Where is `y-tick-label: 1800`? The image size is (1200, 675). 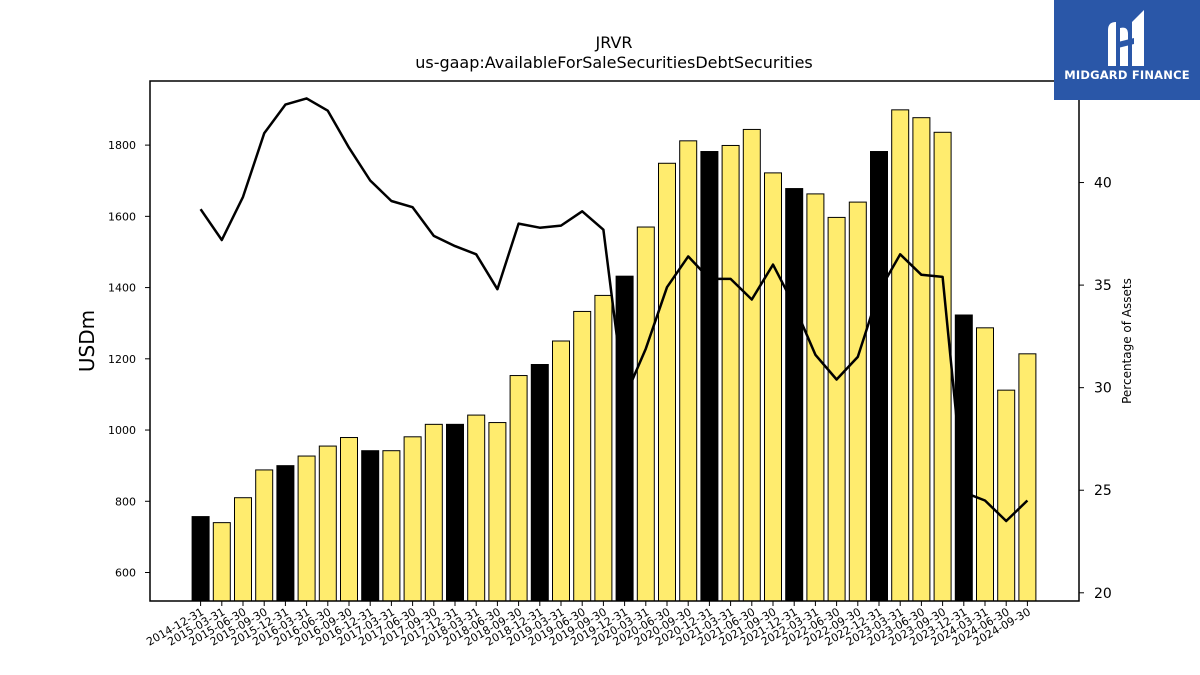 y-tick-label: 1800 is located at coordinates (122, 145).